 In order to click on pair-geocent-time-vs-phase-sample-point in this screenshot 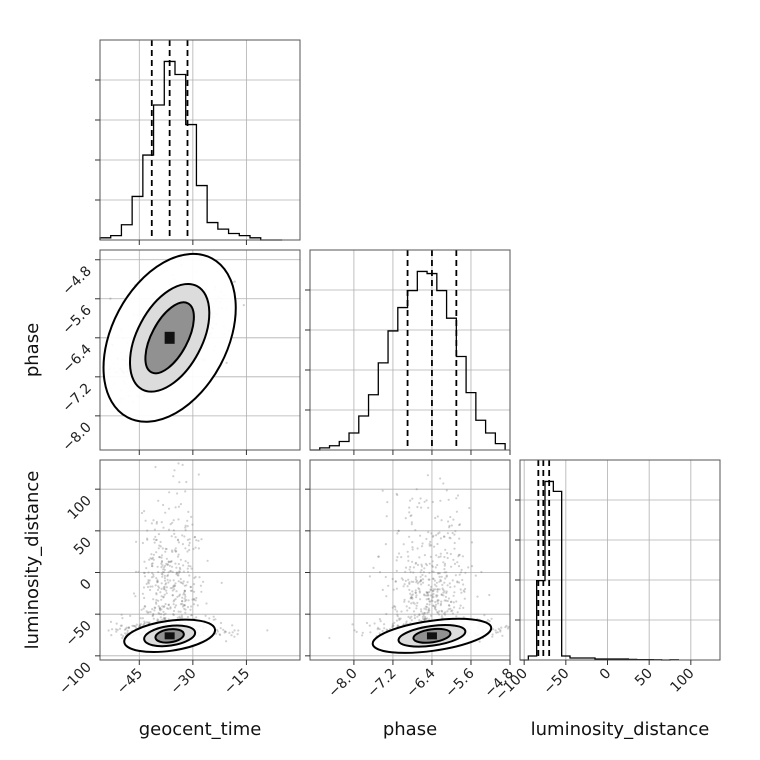, I will do `click(110, 298)`.